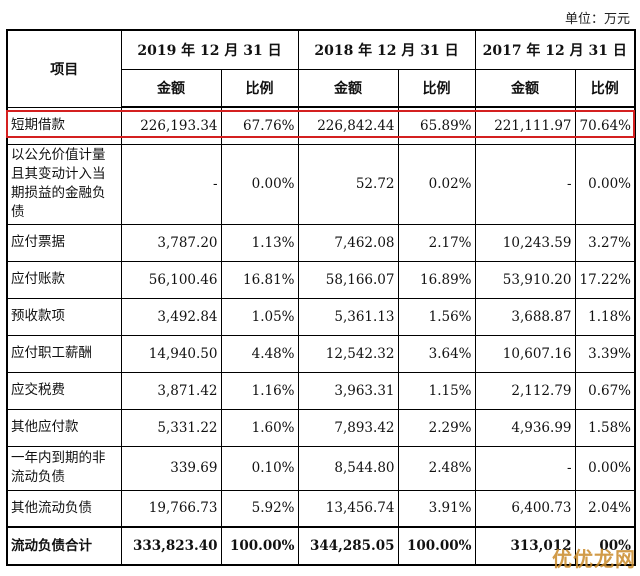  Describe the element at coordinates (348, 390) in the screenshot. I see `amount-cell: 3,963.31` at that location.